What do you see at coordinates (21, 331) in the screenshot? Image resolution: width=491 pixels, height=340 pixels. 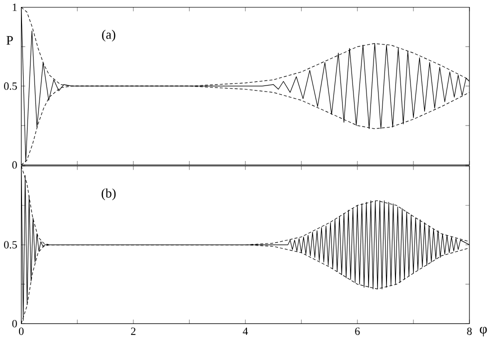 I see `x-tick-label: 0` at bounding box center [21, 331].